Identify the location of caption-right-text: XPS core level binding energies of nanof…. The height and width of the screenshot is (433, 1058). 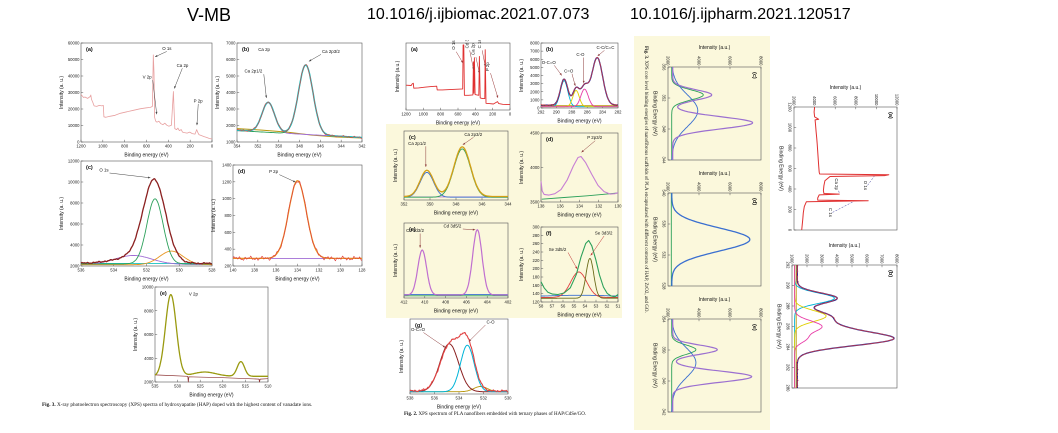
(645, 186).